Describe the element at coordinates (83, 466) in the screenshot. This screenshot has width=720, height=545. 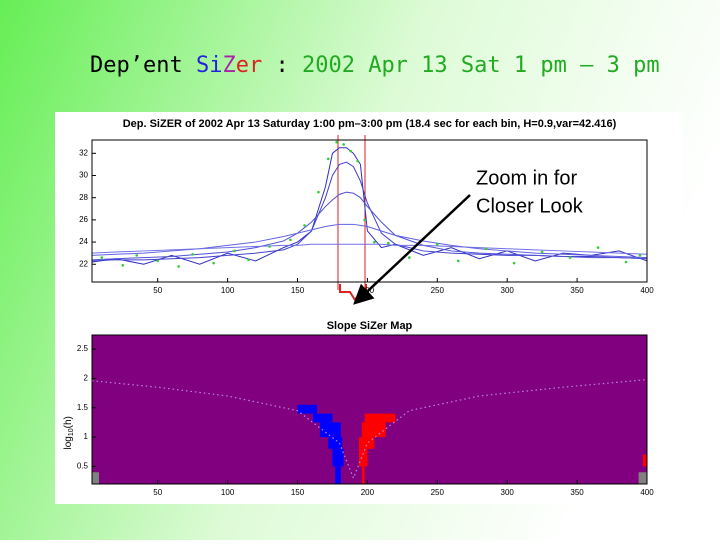
I see `y-tick-label: 0.5` at that location.